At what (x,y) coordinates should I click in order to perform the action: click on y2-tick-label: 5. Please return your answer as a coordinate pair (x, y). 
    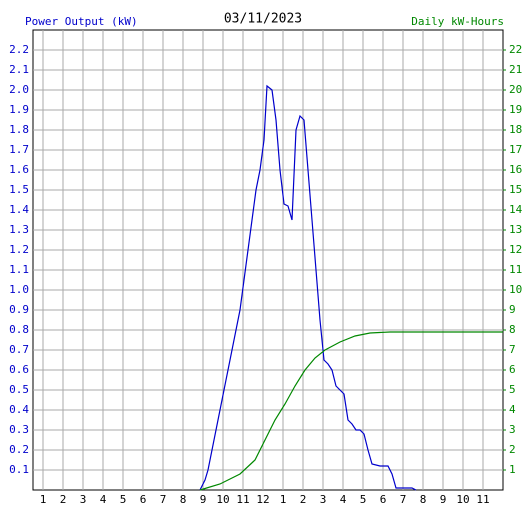
    Looking at the image, I should click on (512, 389).